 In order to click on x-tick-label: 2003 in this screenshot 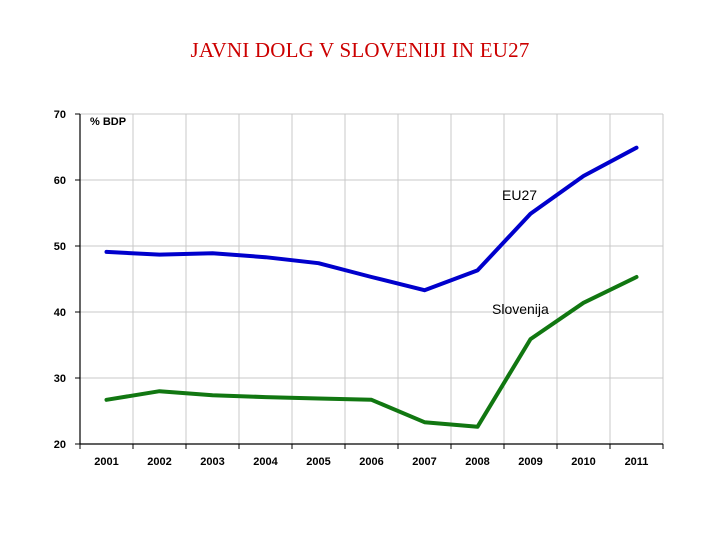, I will do `click(212, 462)`.